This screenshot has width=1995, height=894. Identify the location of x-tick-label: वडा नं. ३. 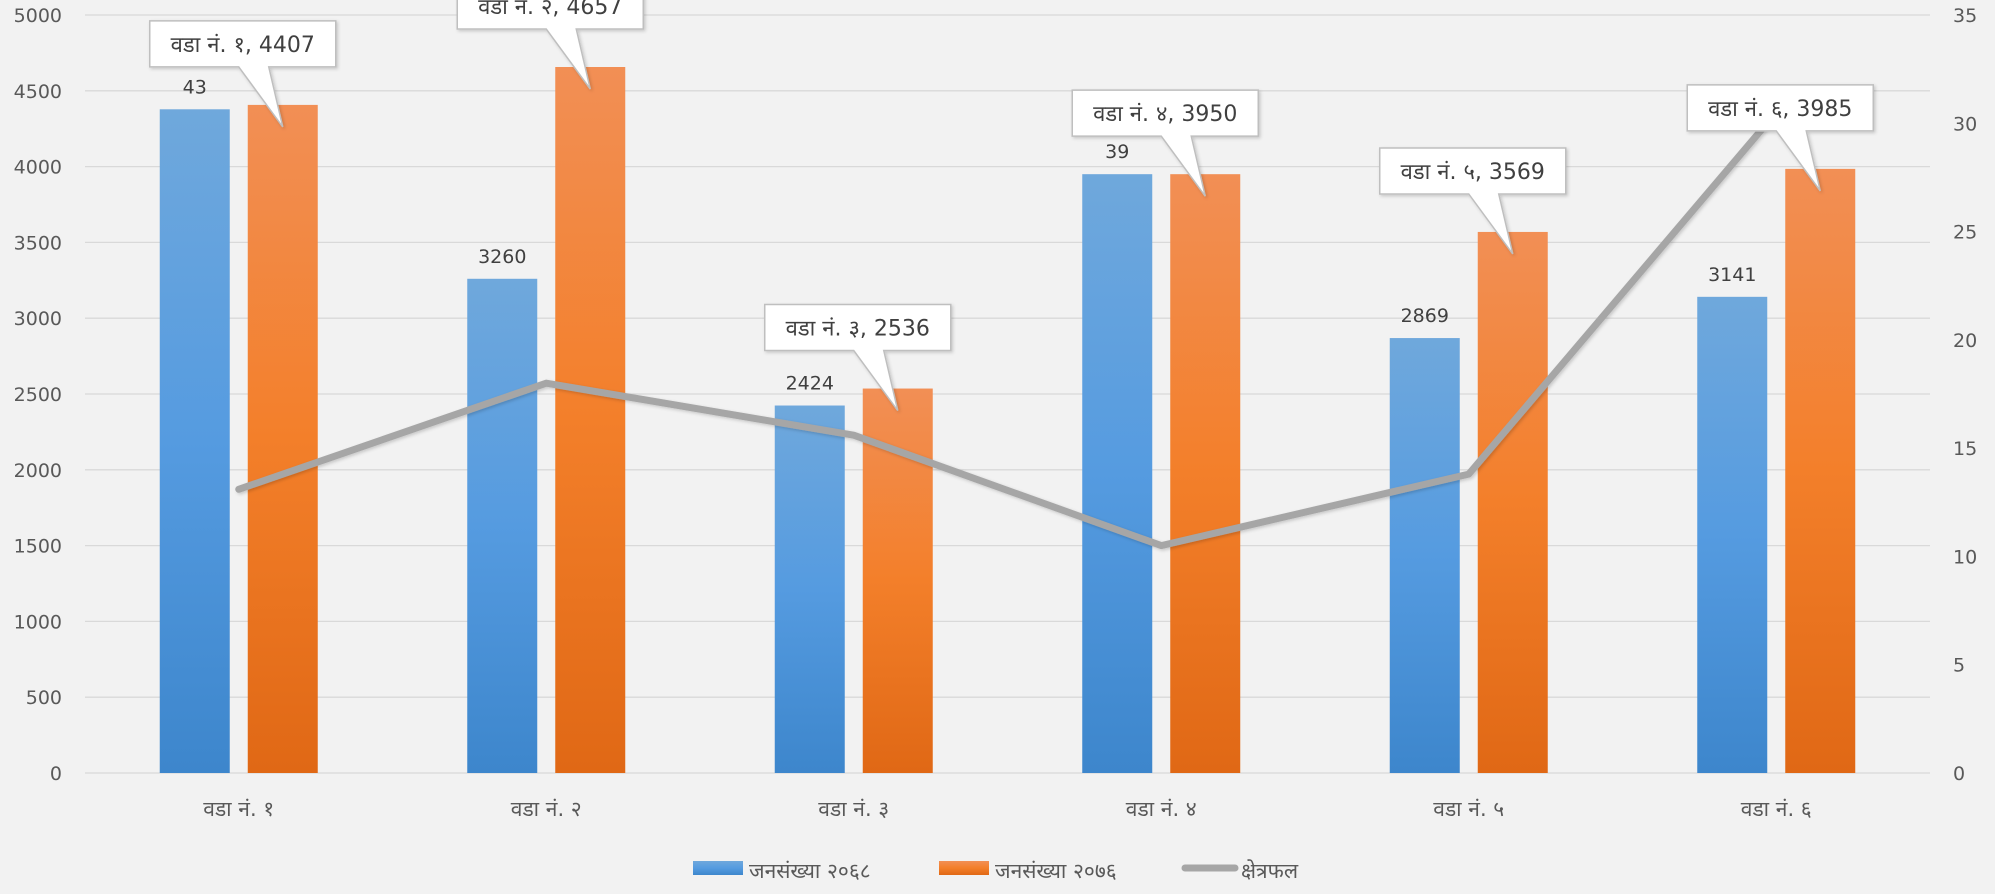
(853, 809).